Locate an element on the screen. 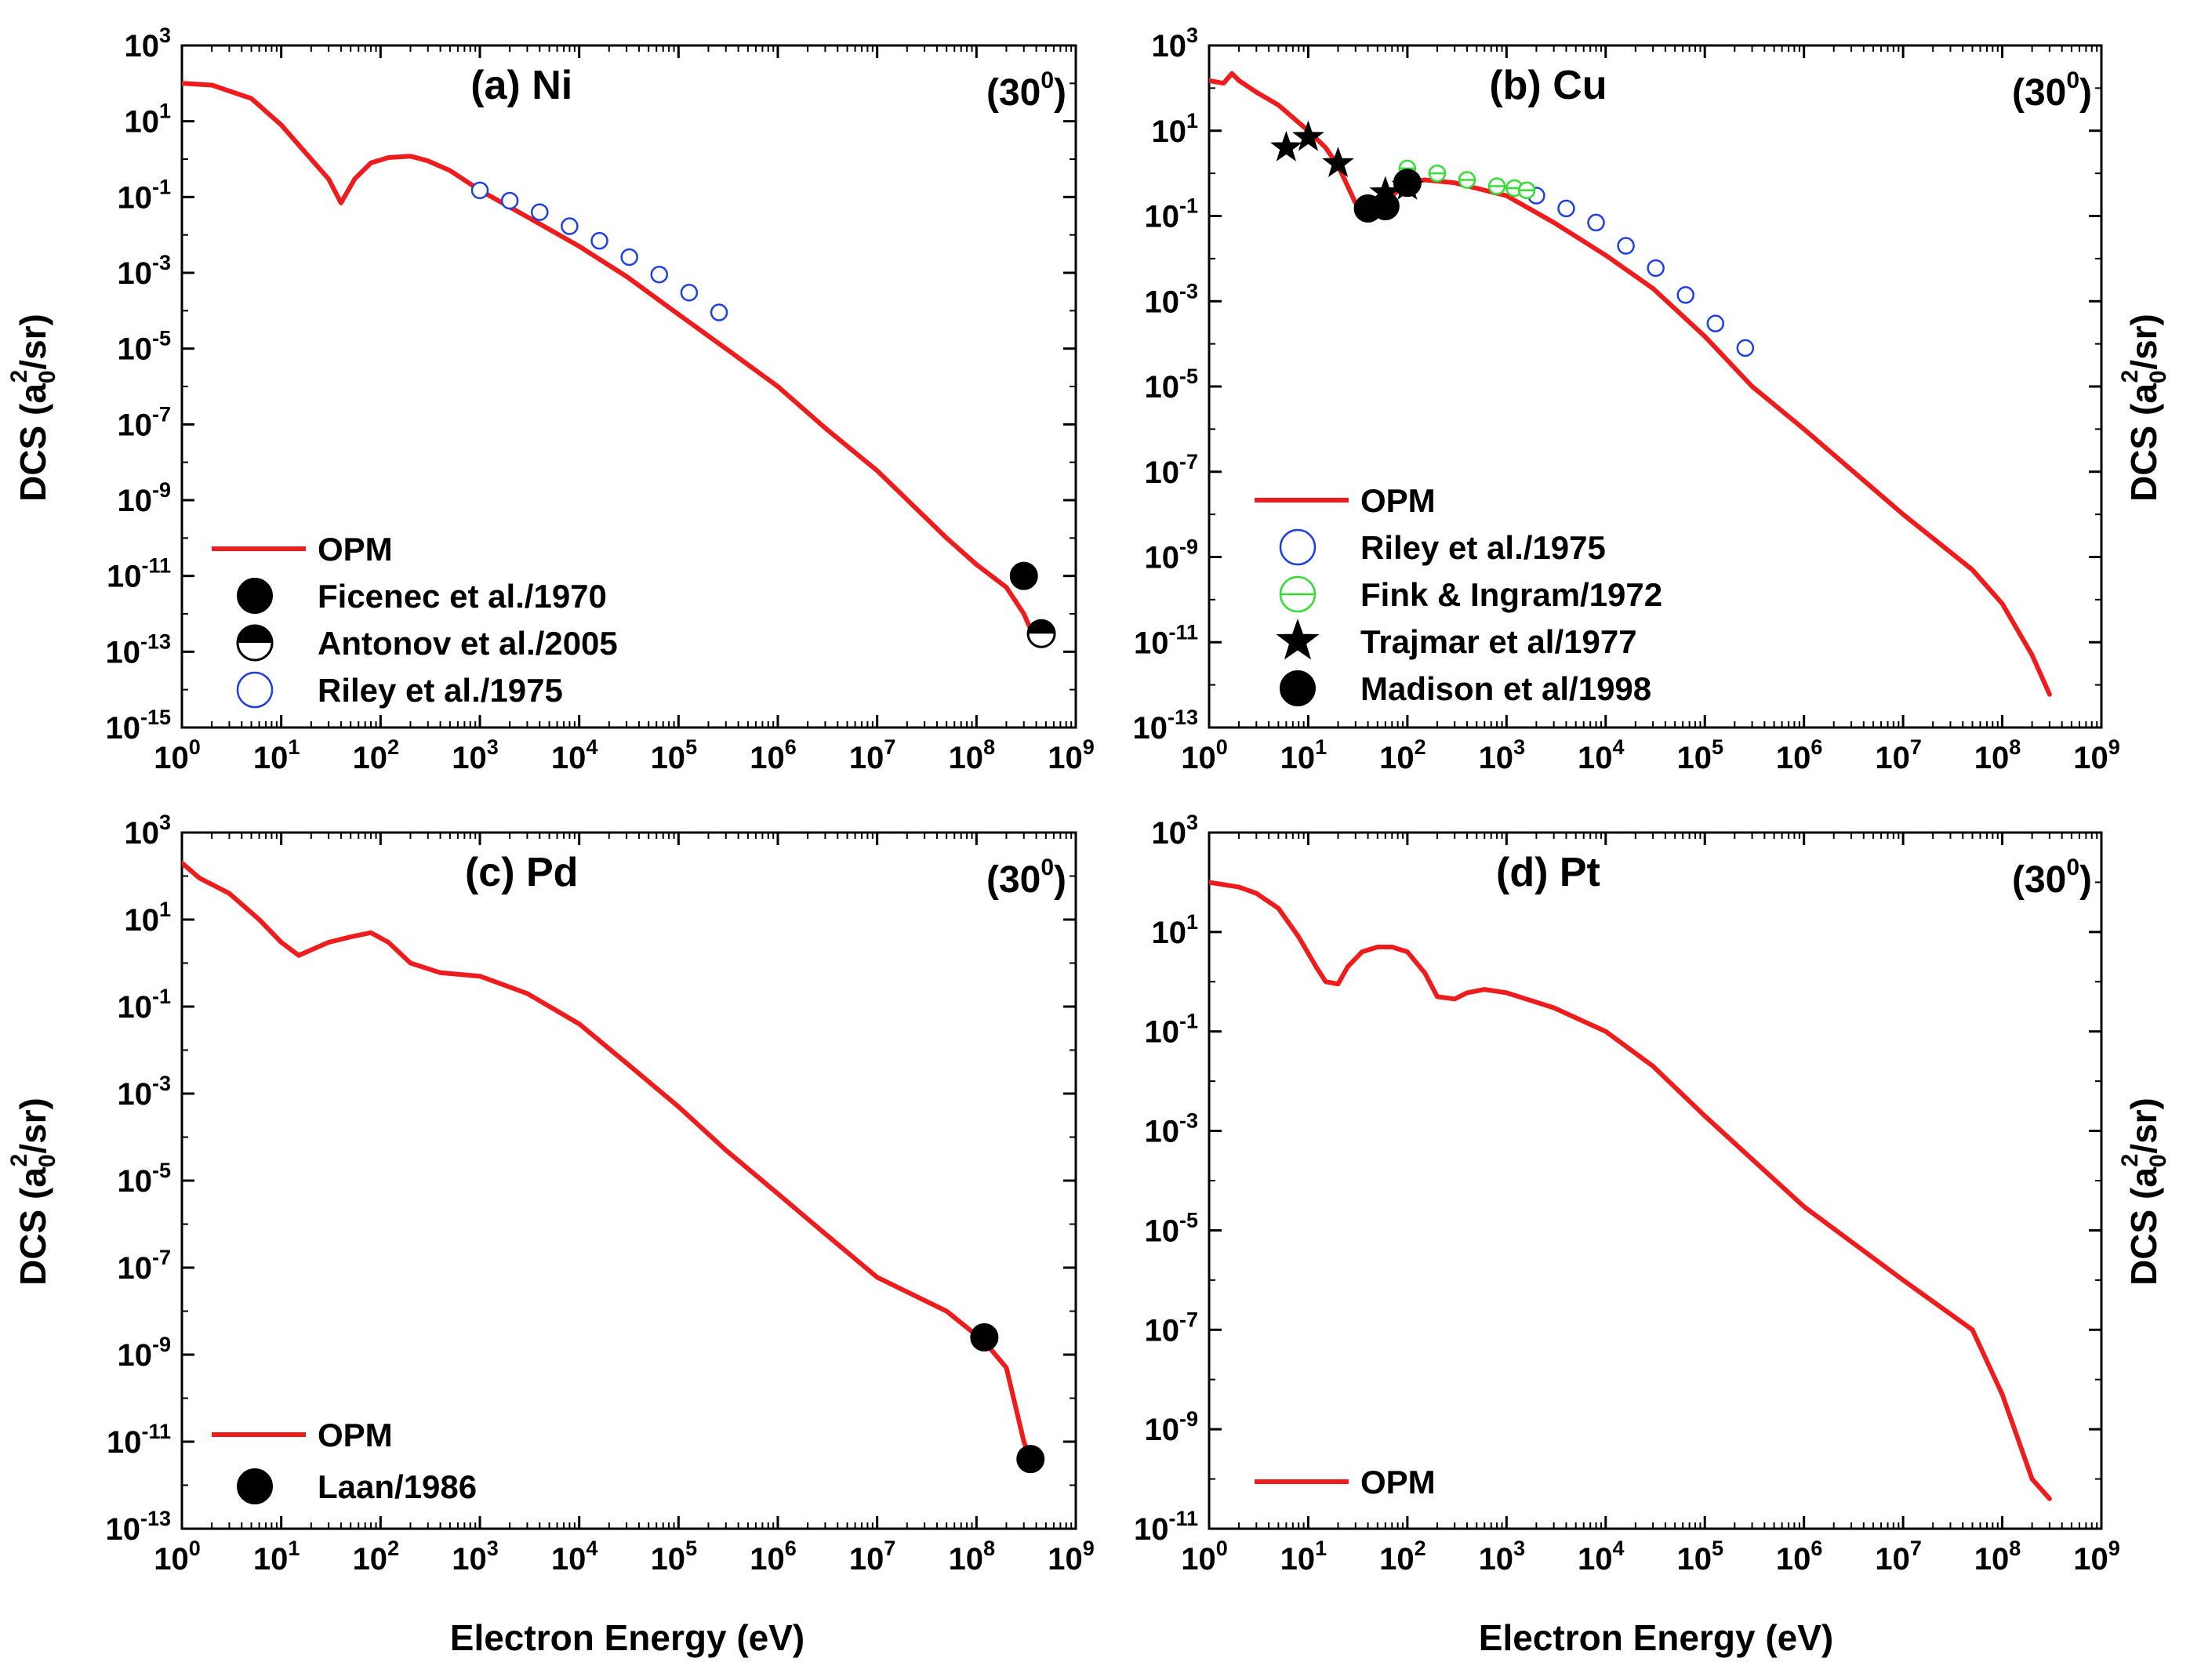 This screenshot has width=2190, height=1680. panel-title: (c) Pd is located at coordinates (521, 872).